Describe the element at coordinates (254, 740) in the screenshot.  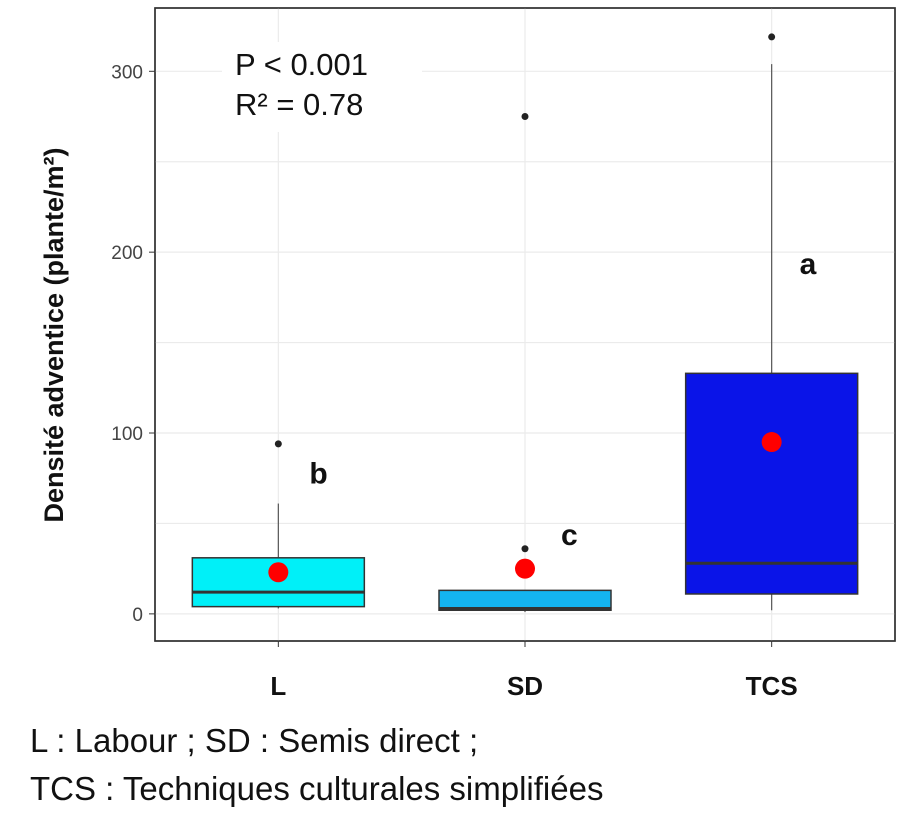
I see `legend-line-1: L : Labour ; SD : Semis direct ;` at that location.